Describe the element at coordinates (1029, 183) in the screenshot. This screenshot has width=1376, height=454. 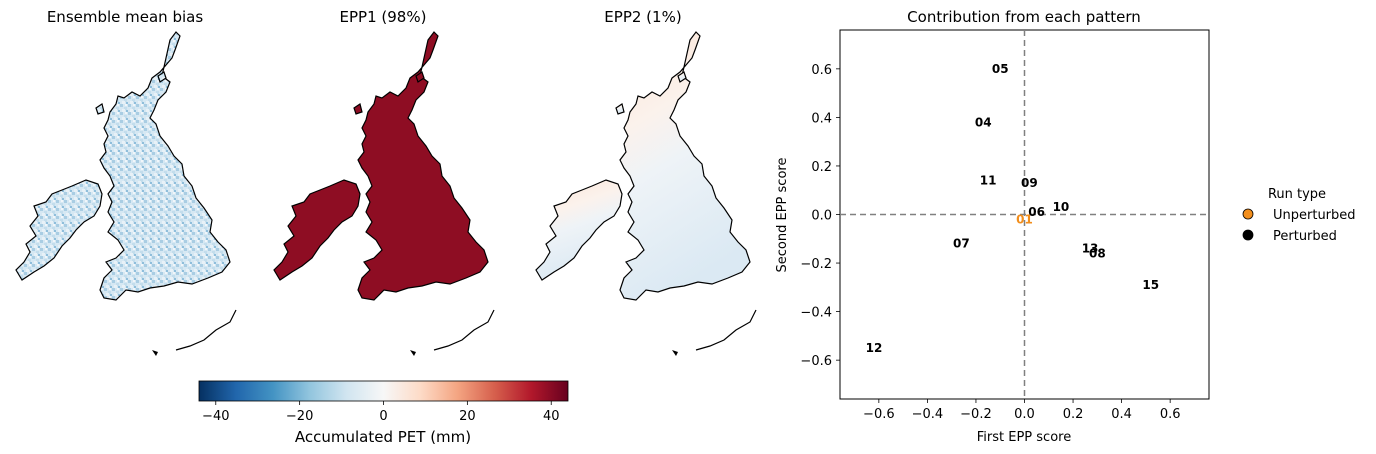
I see `point-label-09: 09` at that location.